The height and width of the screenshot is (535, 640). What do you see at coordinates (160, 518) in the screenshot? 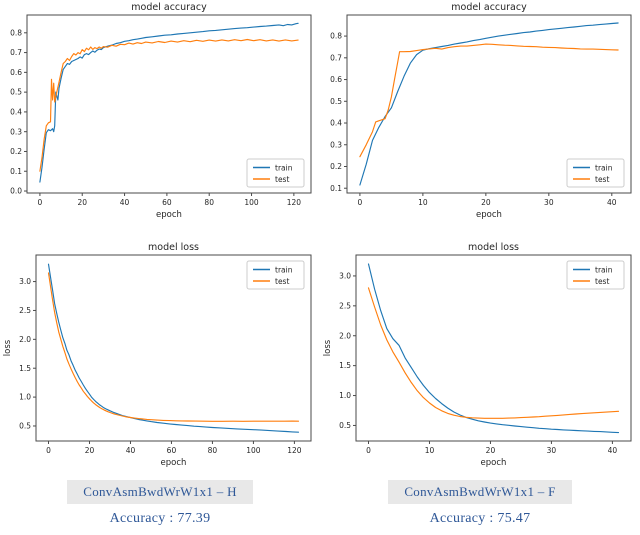
I see `accuracy-value-h: Accuracy : 77.39` at bounding box center [160, 518].